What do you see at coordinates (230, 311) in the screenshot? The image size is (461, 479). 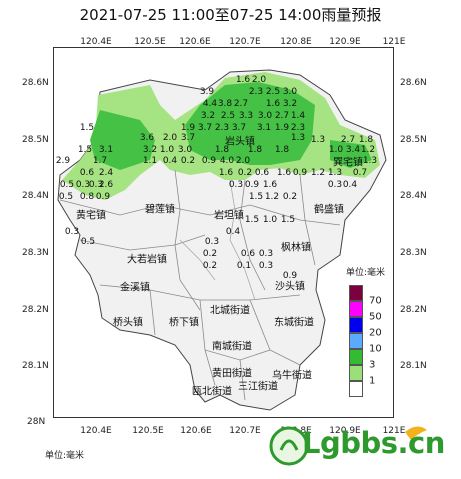 I see `place-label: 北城街道` at bounding box center [230, 311].